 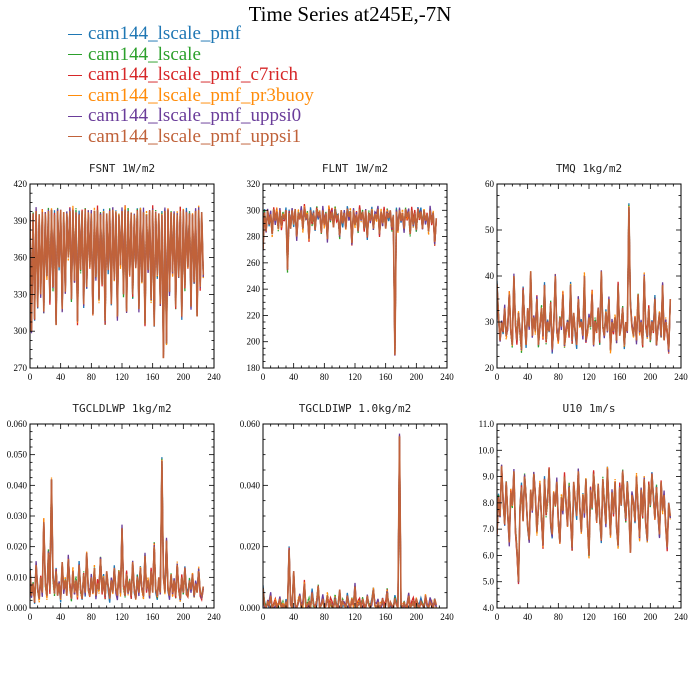 I want to click on legend-item: cam144_lscale_pmf_uppsi1, so click(x=191, y=136).